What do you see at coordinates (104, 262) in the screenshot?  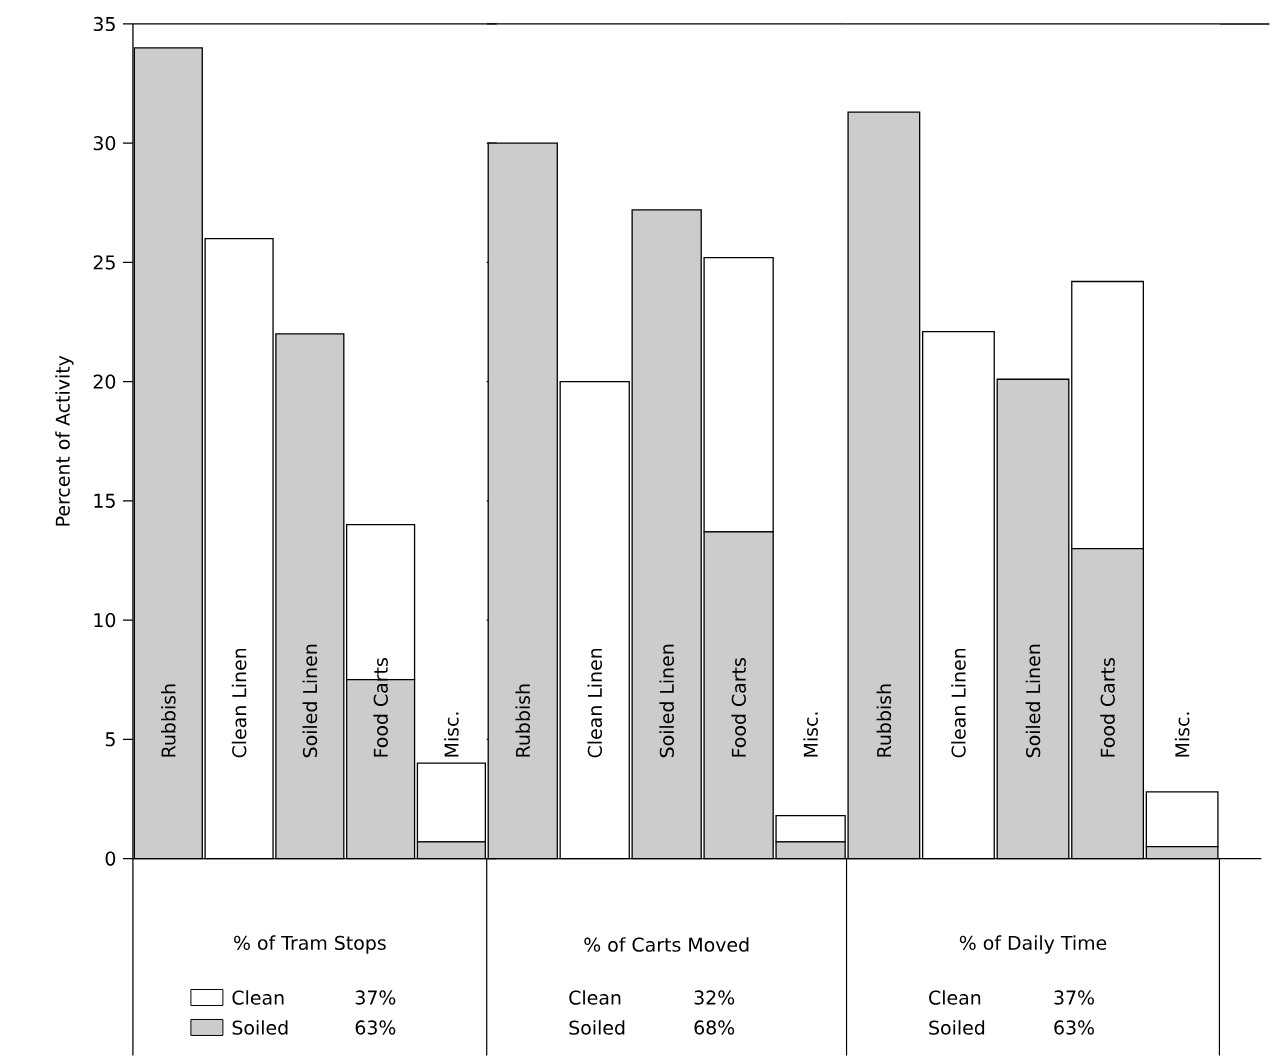 I see `y-tick-label: 25` at bounding box center [104, 262].